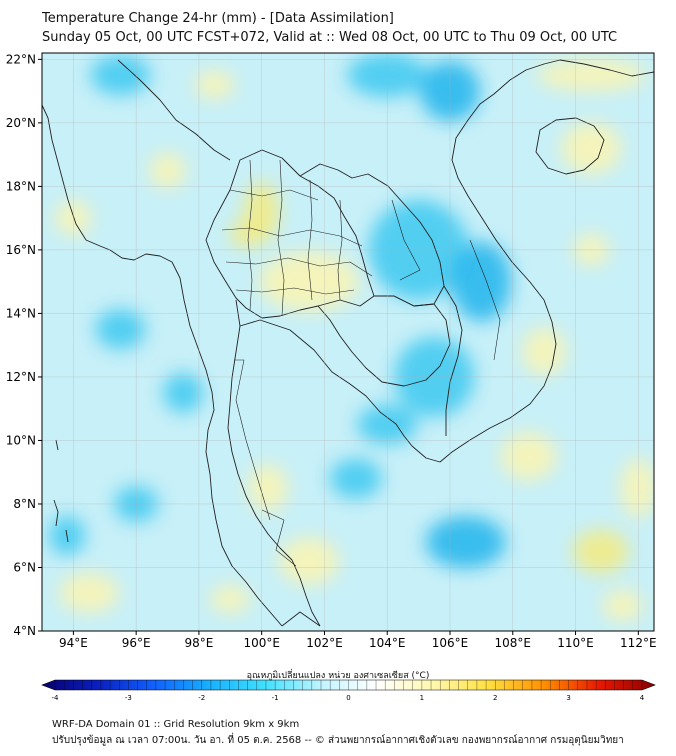 This screenshot has width=676, height=756. Describe the element at coordinates (568, 698) in the screenshot. I see `colorbar-tick-label: 3` at that location.